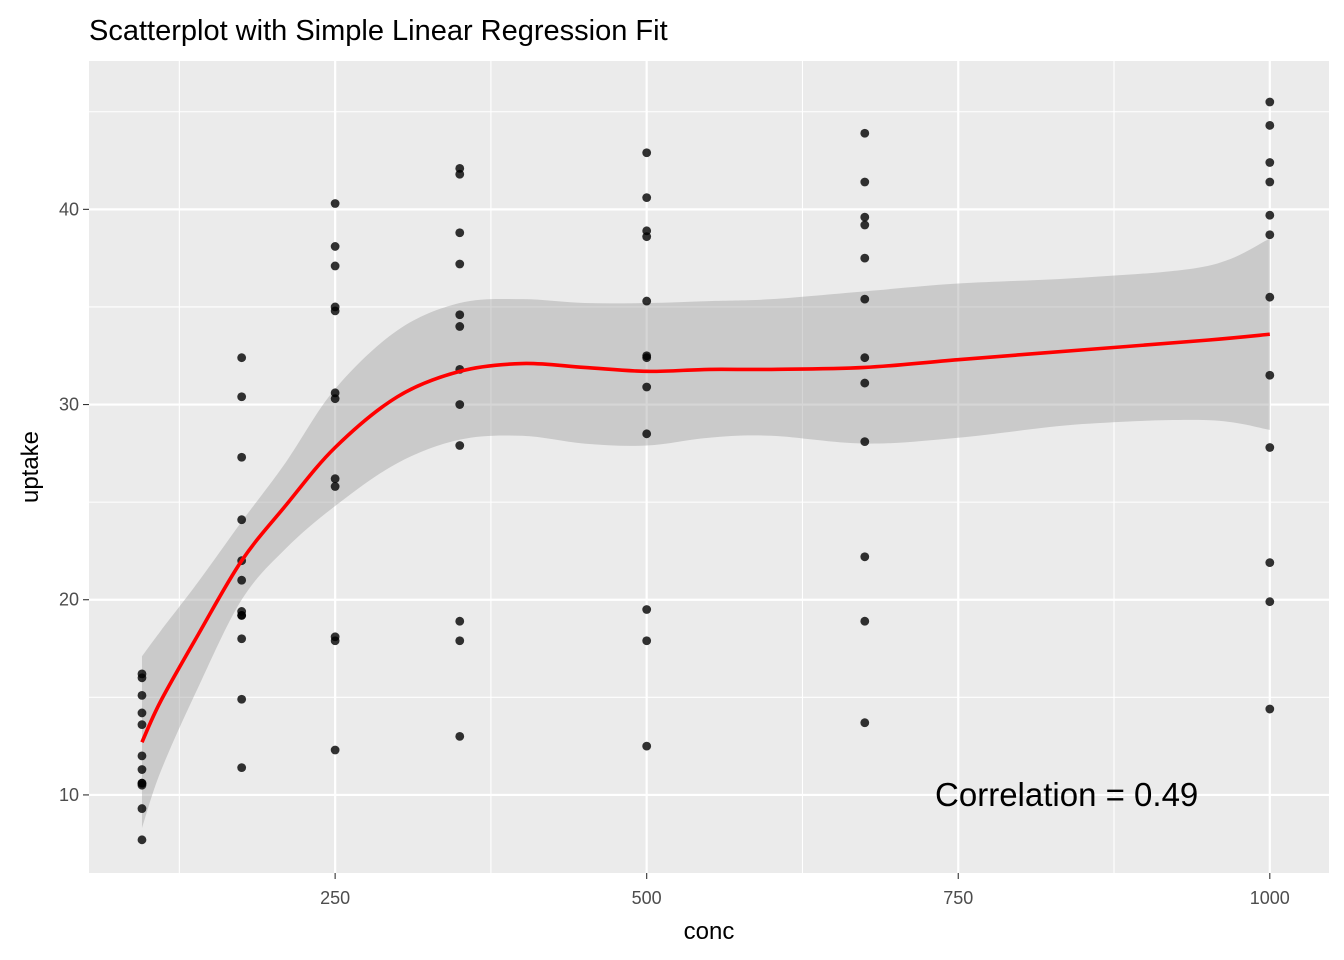 Image resolution: width=1344 pixels, height=960 pixels. What do you see at coordinates (1066, 794) in the screenshot?
I see `correlation-annotation: Correlation = 0.49` at bounding box center [1066, 794].